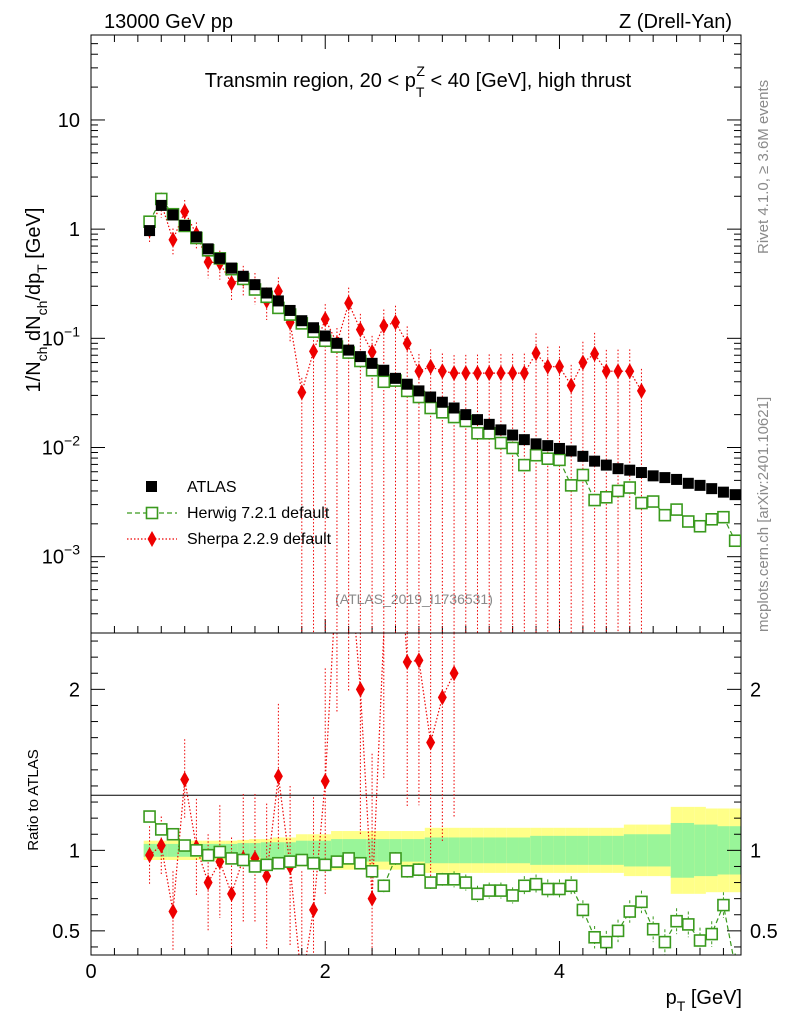  What do you see at coordinates (763, 167) in the screenshot?
I see `rivet-label: Rivet 4.1.0, ≥ 3.6M events` at bounding box center [763, 167].